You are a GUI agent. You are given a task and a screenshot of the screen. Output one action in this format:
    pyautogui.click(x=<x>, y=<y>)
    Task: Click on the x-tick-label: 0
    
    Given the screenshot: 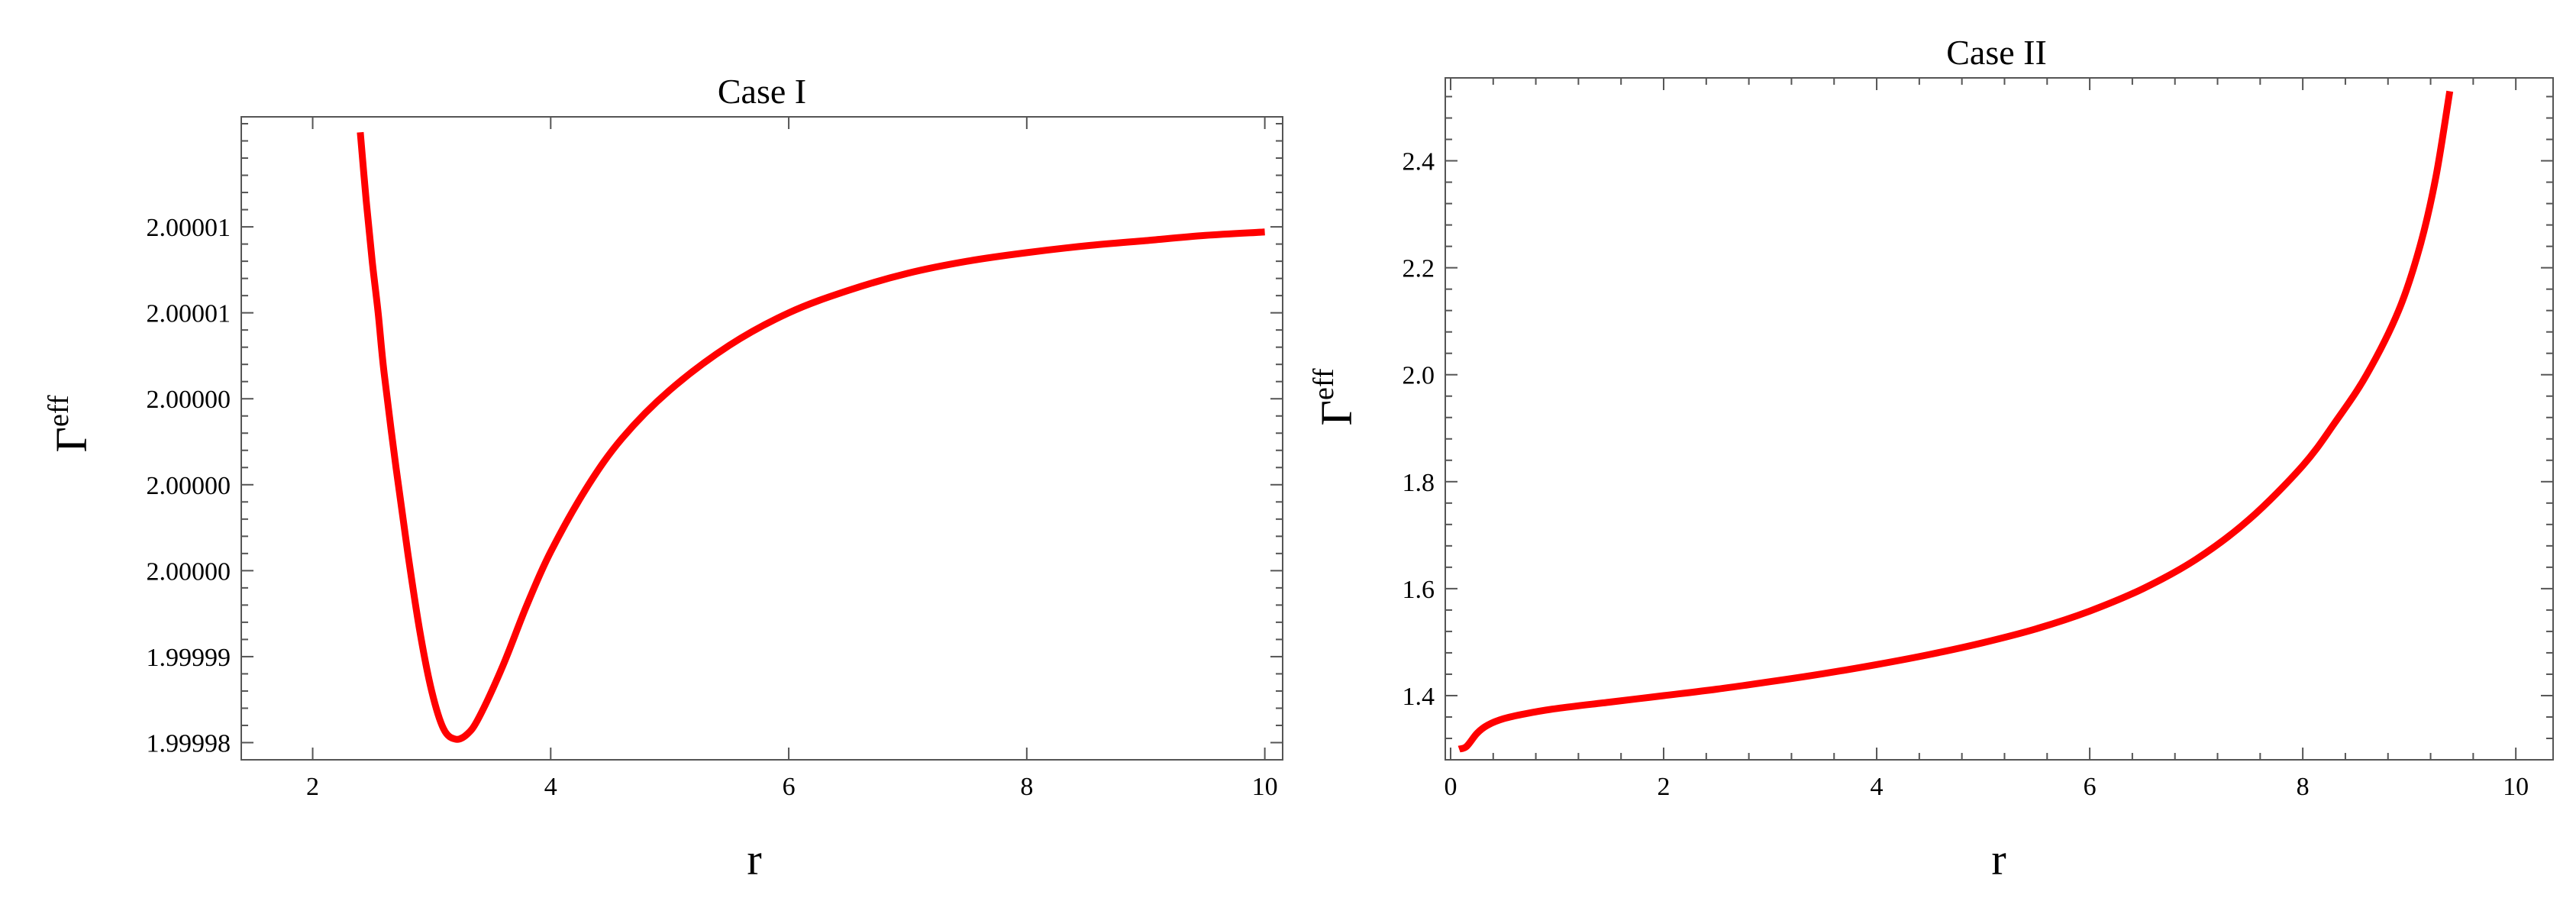 What is the action you would take?
    pyautogui.click(x=1450, y=787)
    